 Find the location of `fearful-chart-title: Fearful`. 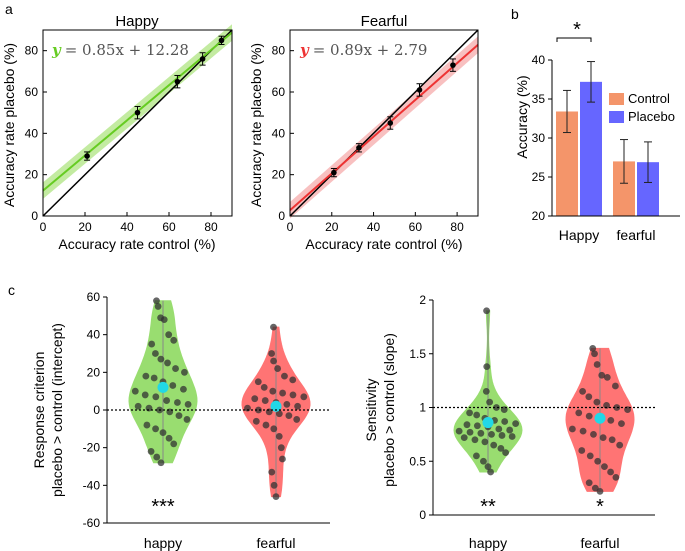

fearful-chart-title: Fearful is located at coordinates (384, 21).